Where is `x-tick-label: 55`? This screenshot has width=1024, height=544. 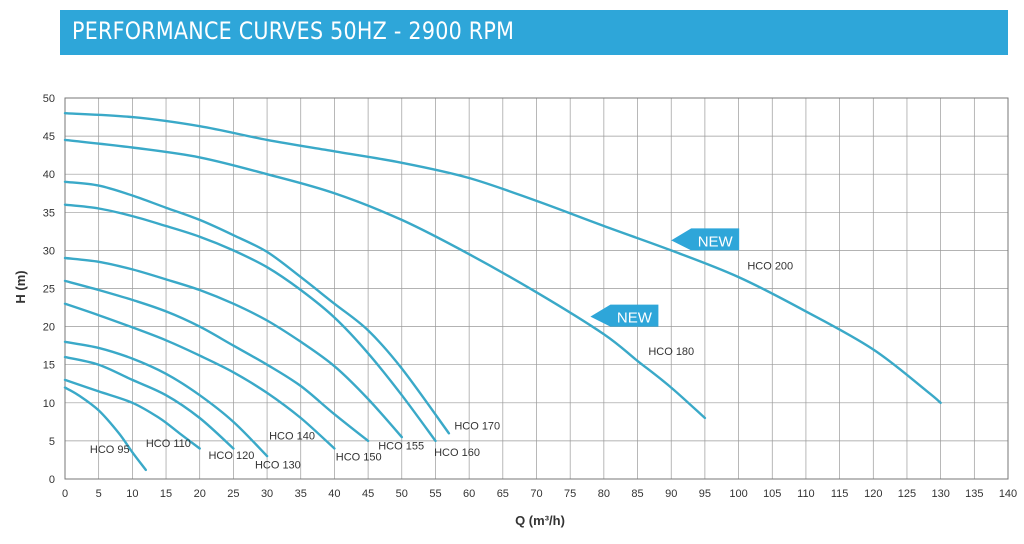 x-tick-label: 55 is located at coordinates (435, 494).